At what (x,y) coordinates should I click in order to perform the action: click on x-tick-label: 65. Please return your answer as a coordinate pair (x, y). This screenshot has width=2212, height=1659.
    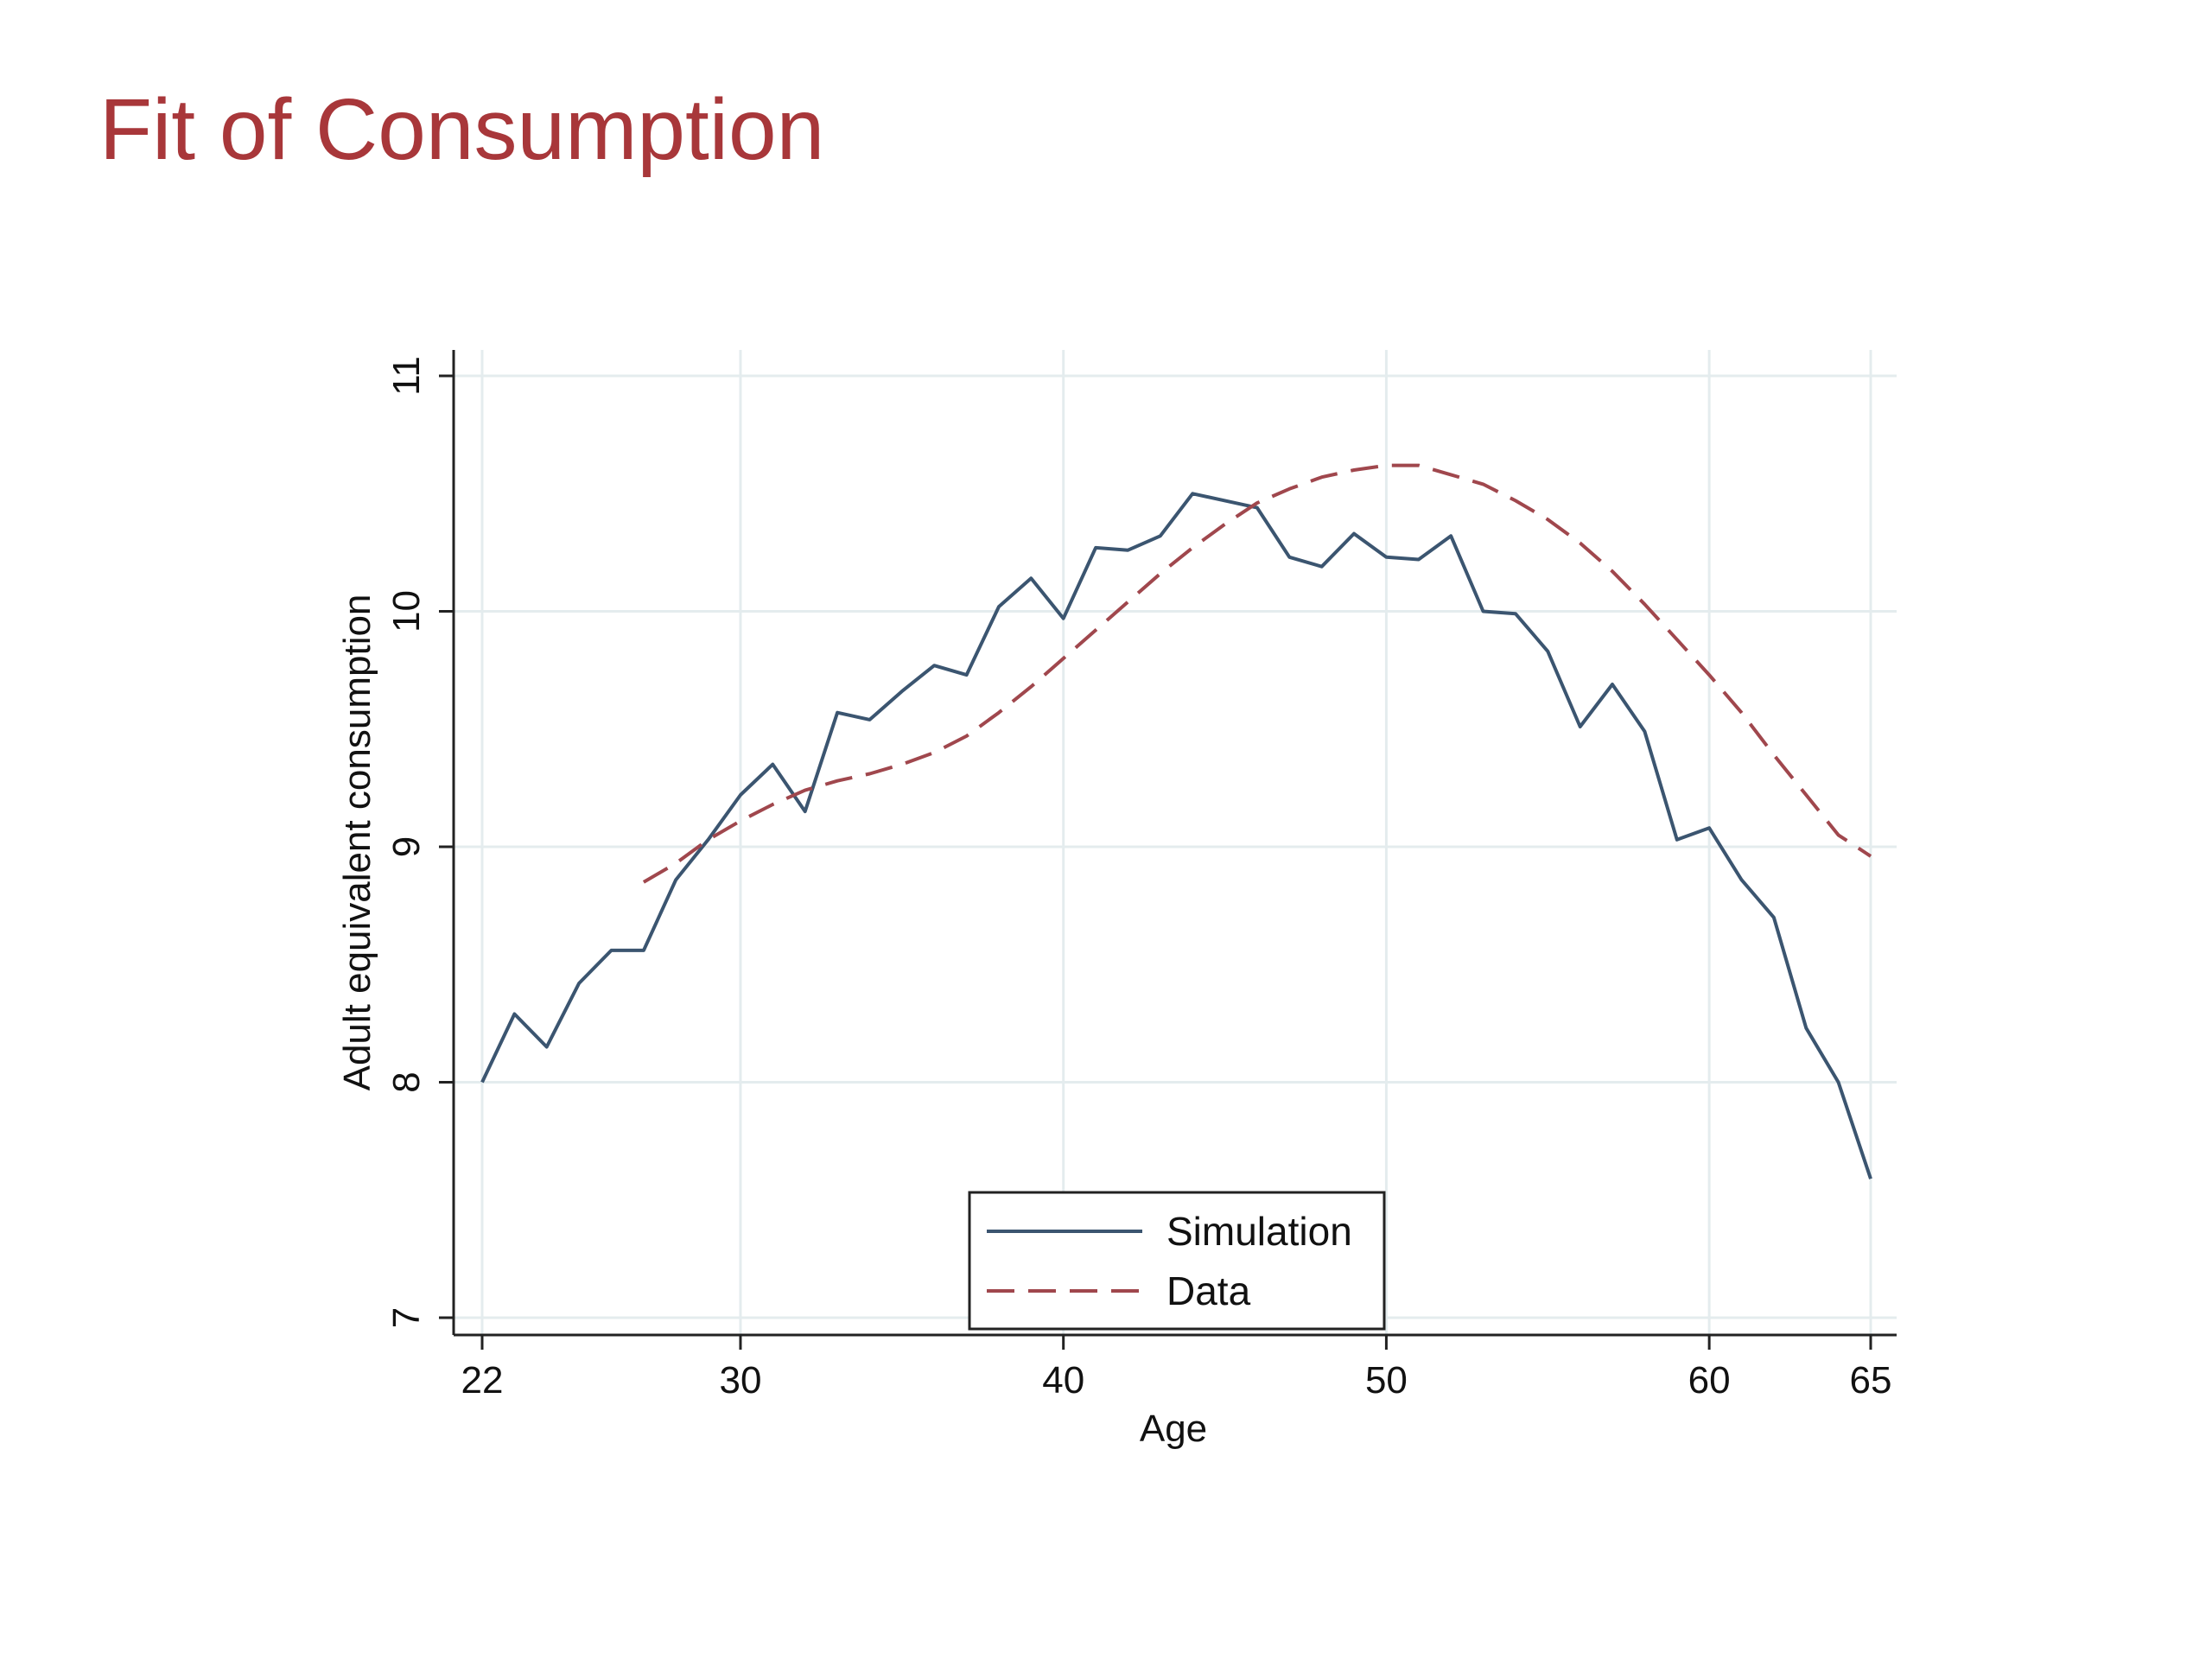
    Looking at the image, I should click on (1871, 1380).